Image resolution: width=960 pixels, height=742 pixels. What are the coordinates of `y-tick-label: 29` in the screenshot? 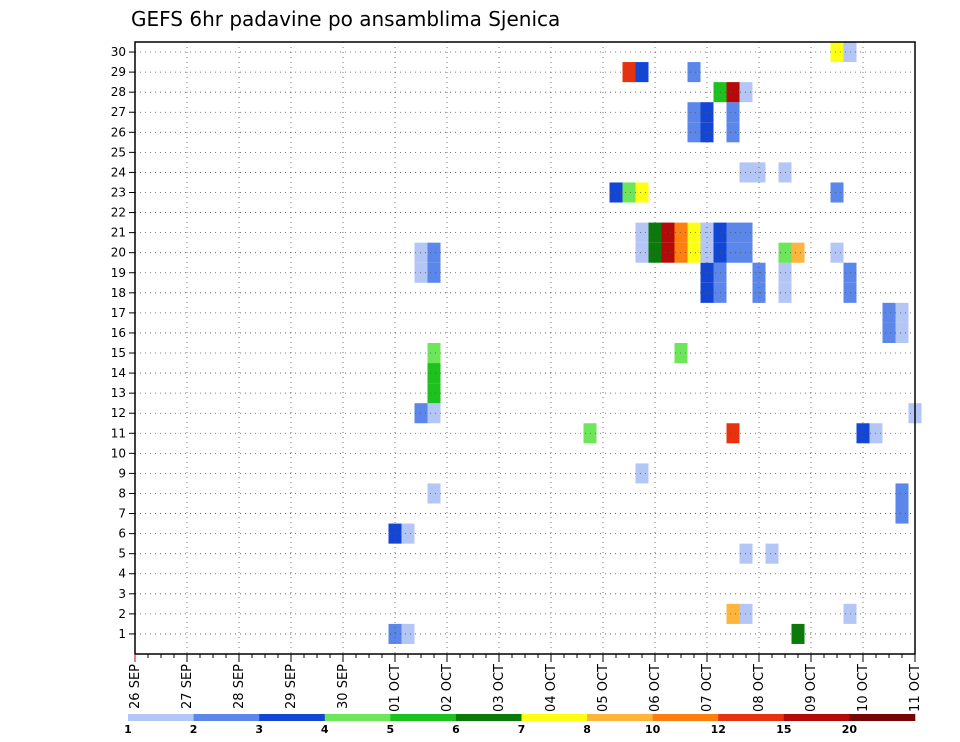 It's located at (118, 72).